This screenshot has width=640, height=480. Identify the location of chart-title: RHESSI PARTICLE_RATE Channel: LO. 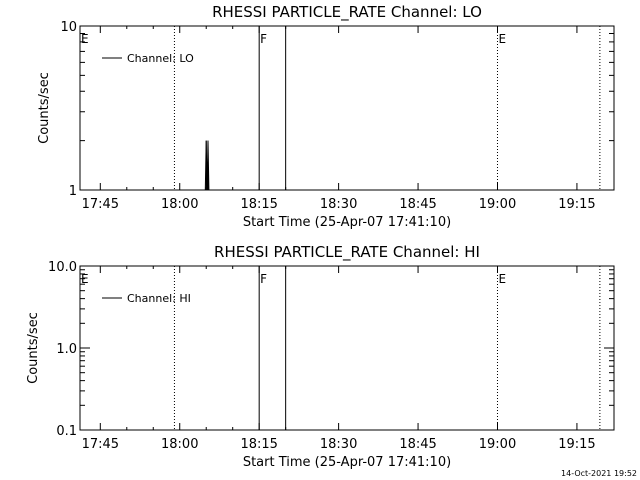
(347, 12).